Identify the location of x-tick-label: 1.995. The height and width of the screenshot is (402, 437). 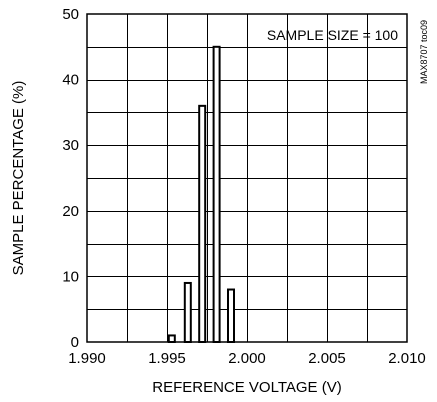
(167, 358).